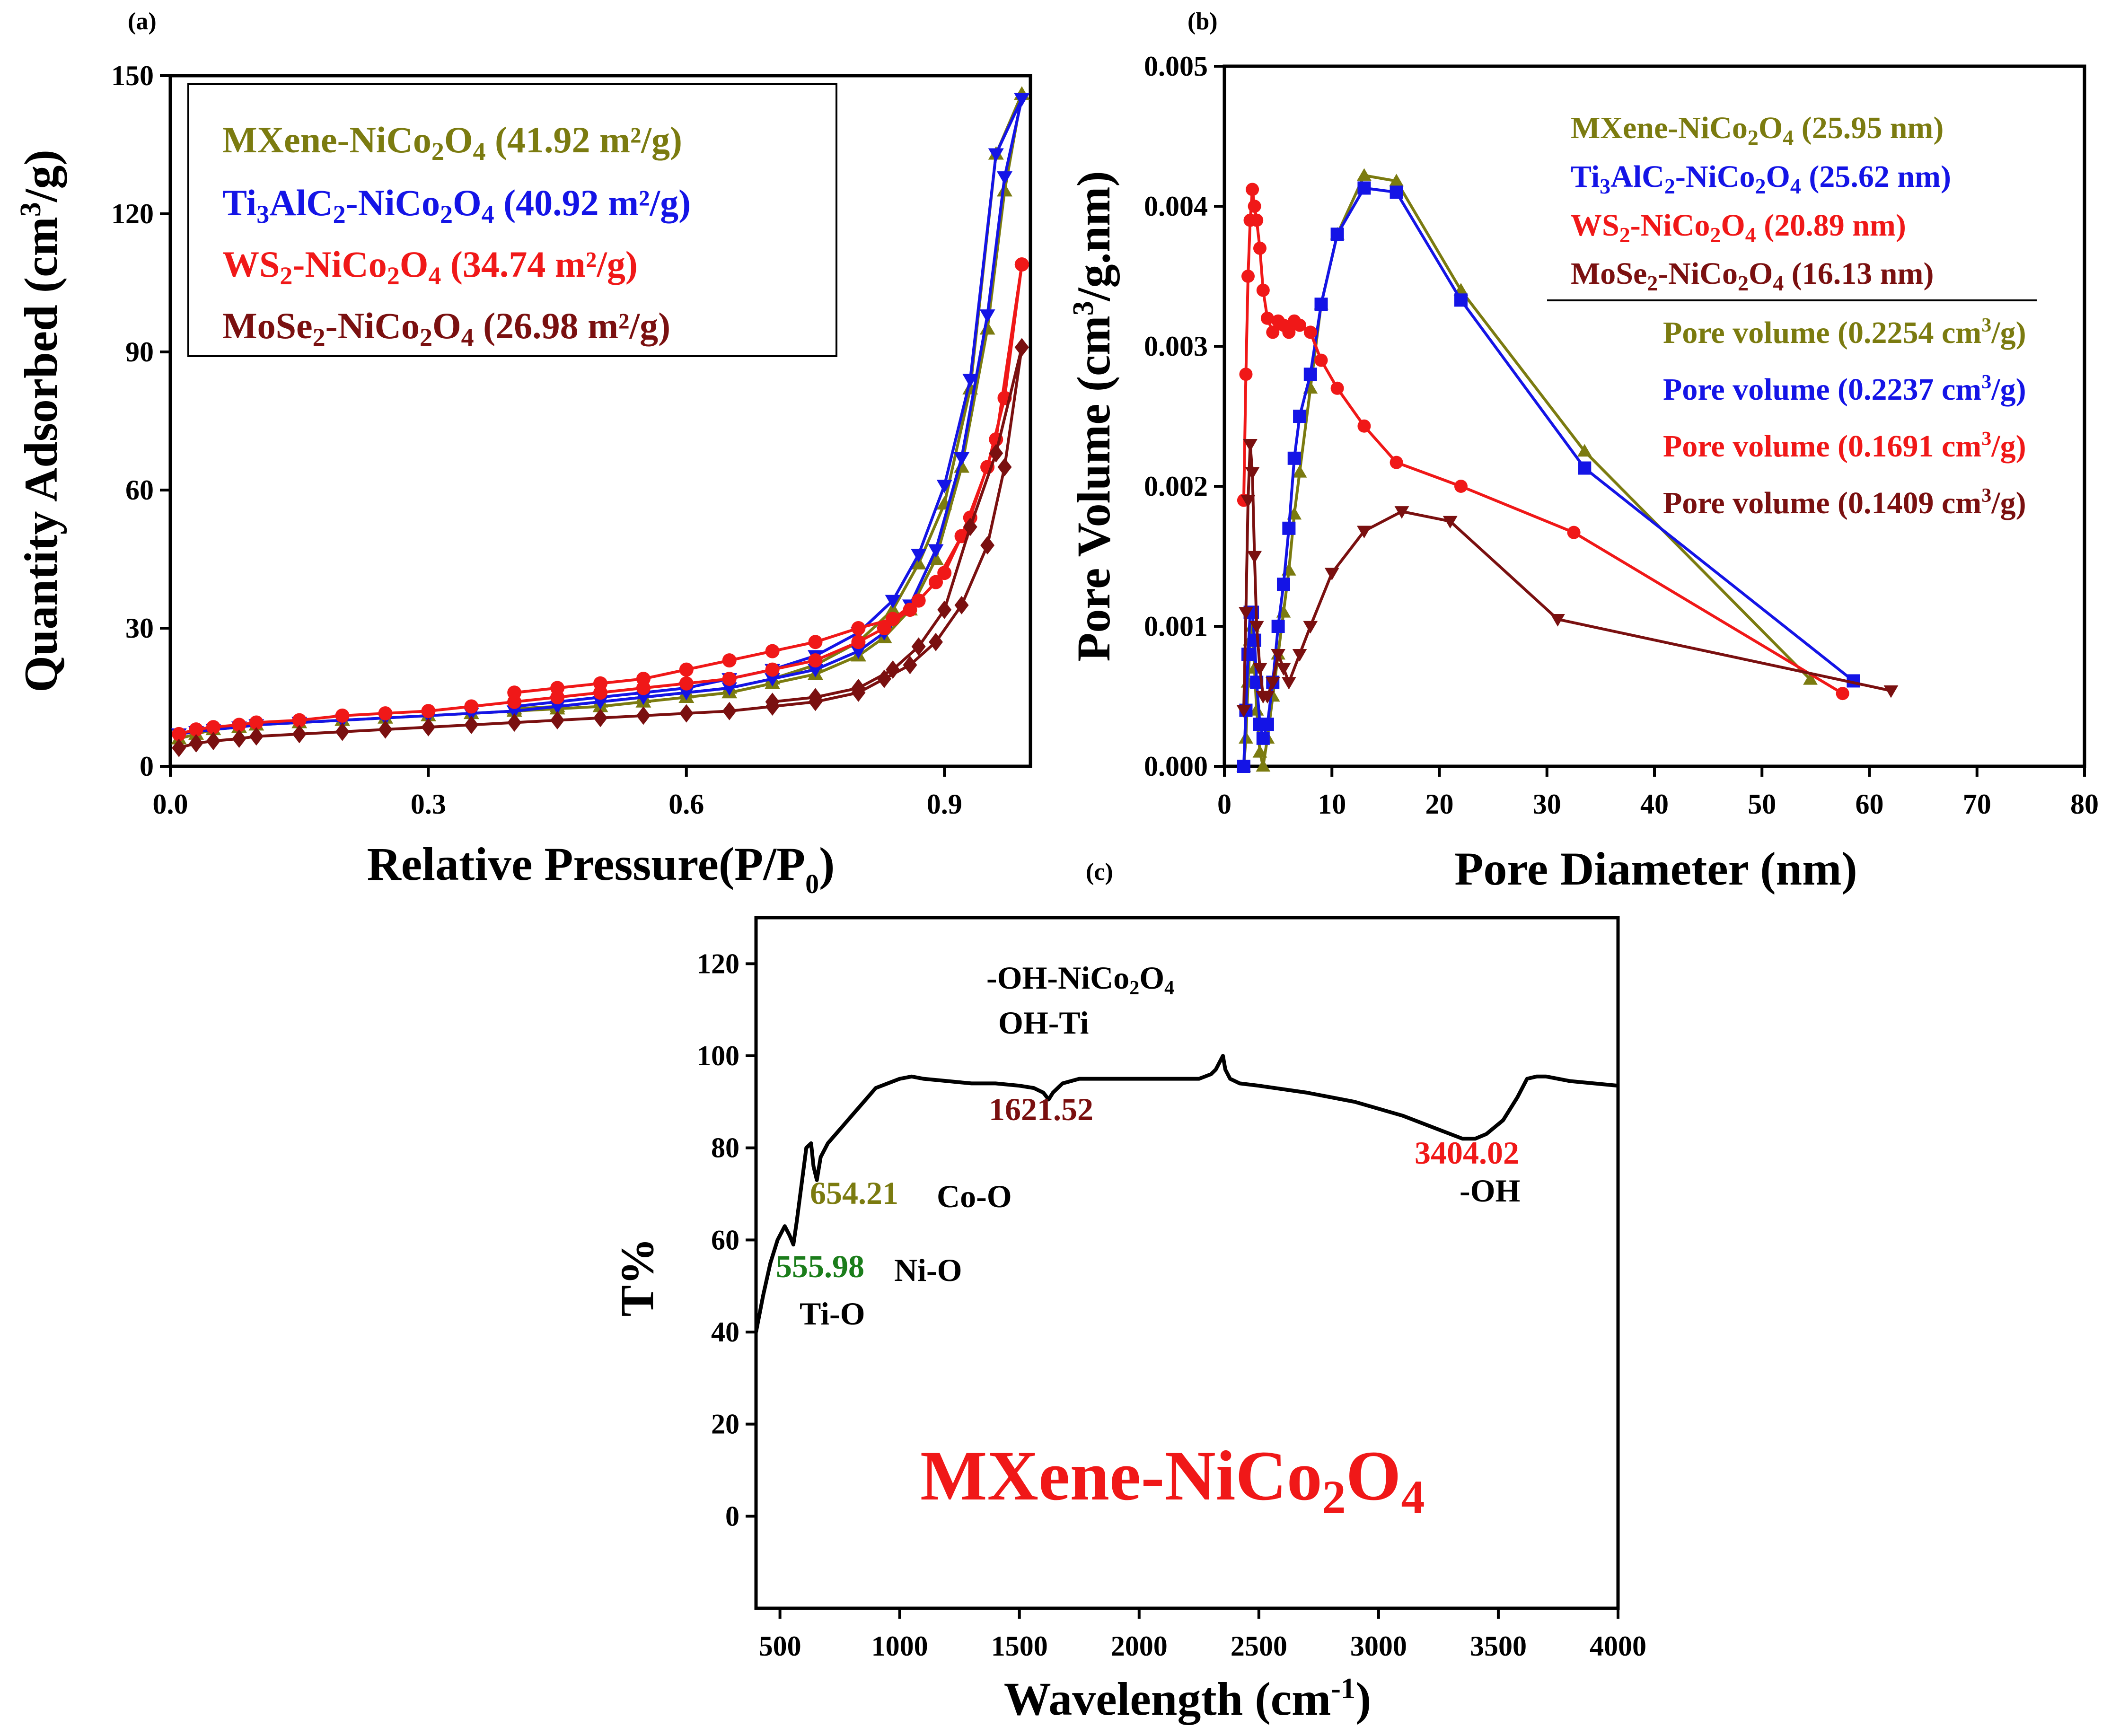  Describe the element at coordinates (1176, 766) in the screenshot. I see `panel-b-y-tick-label: 0.000` at that location.